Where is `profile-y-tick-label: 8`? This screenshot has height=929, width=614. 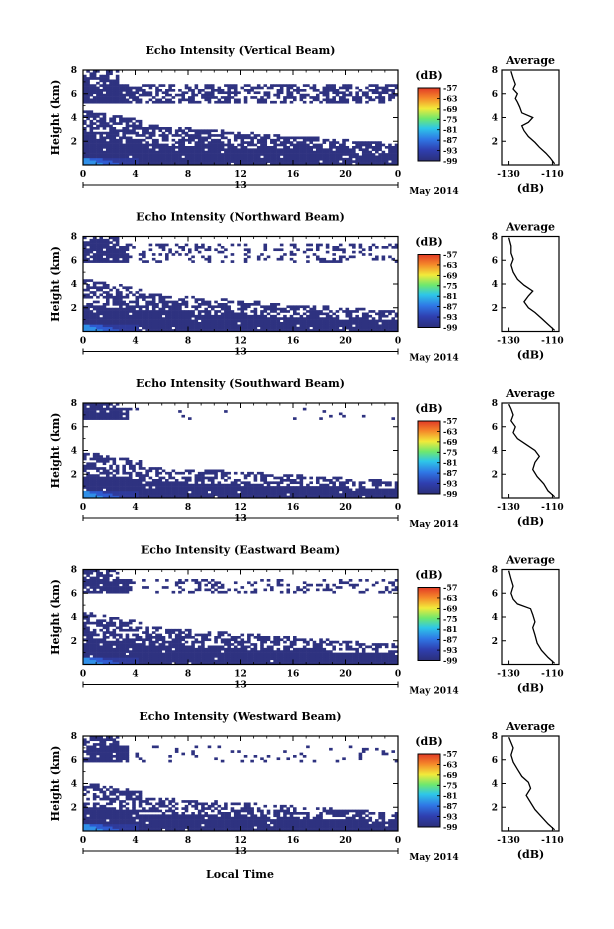 profile-y-tick-label: 8 is located at coordinates (495, 71).